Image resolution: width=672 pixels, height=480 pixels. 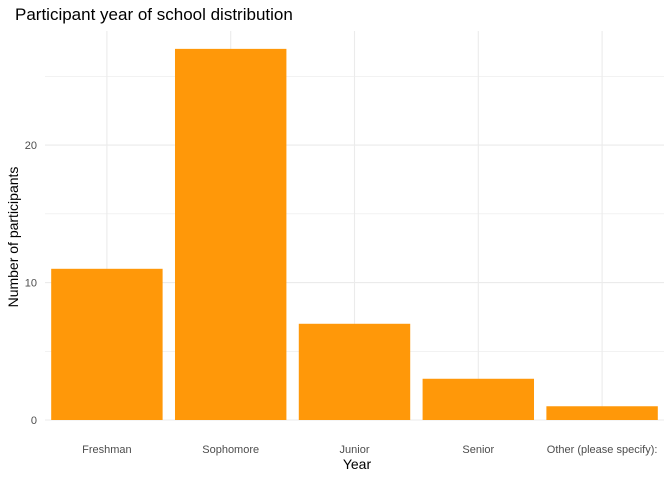 What do you see at coordinates (107, 450) in the screenshot?
I see `x-tick-label: Freshman` at bounding box center [107, 450].